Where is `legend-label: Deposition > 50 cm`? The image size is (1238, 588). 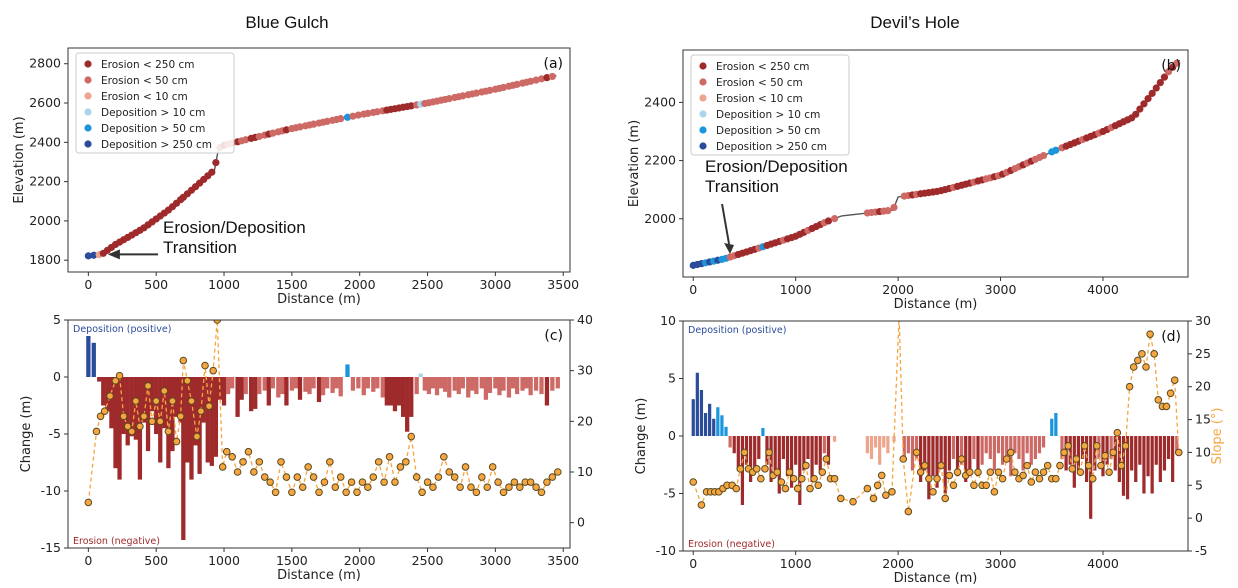 legend-label: Deposition > 50 cm is located at coordinates (768, 131).